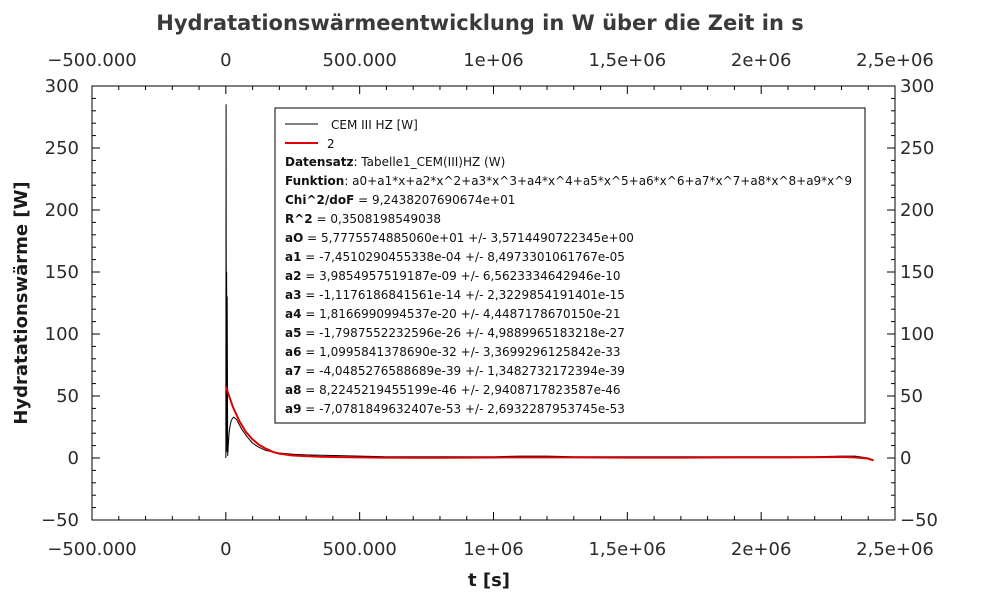  Describe the element at coordinates (917, 334) in the screenshot. I see `y-tick-label-right: 100` at that location.